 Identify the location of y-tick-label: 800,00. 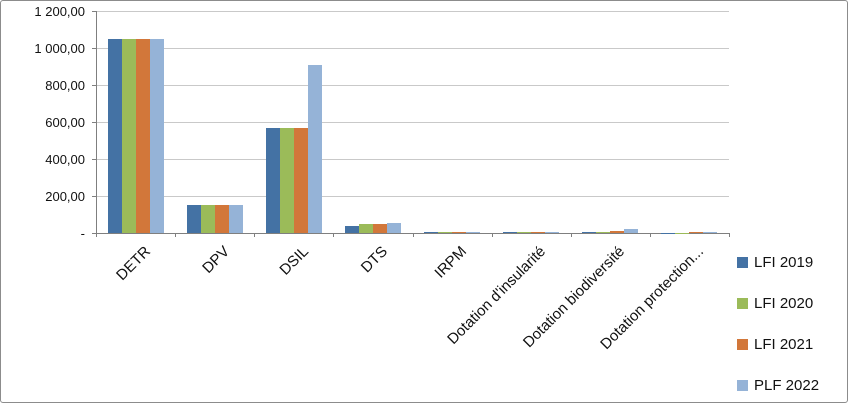
(65, 85).